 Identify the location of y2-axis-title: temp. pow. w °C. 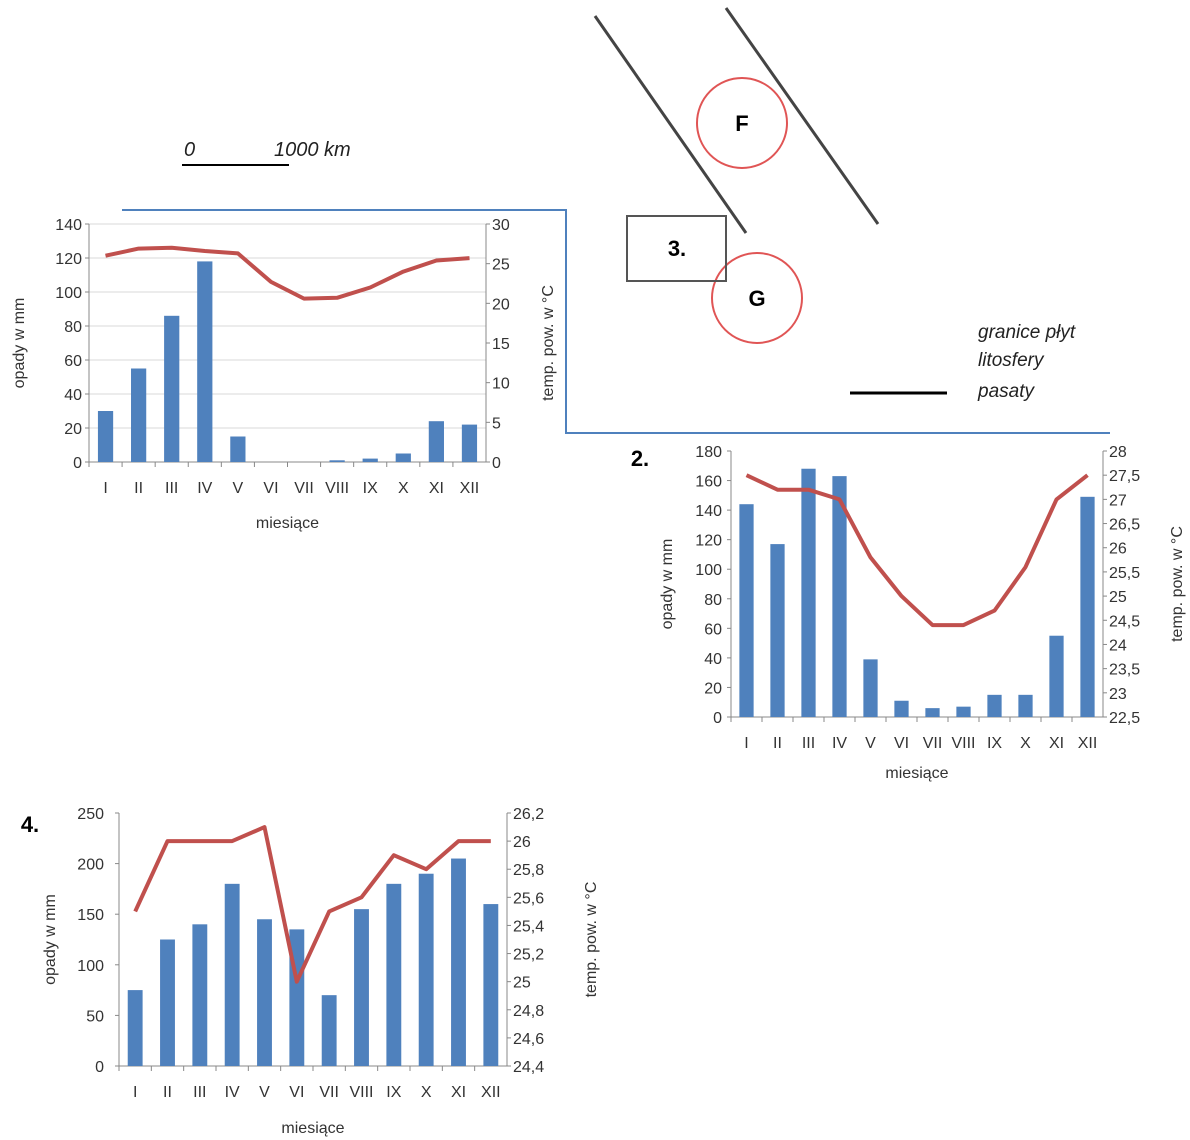
(548, 343).